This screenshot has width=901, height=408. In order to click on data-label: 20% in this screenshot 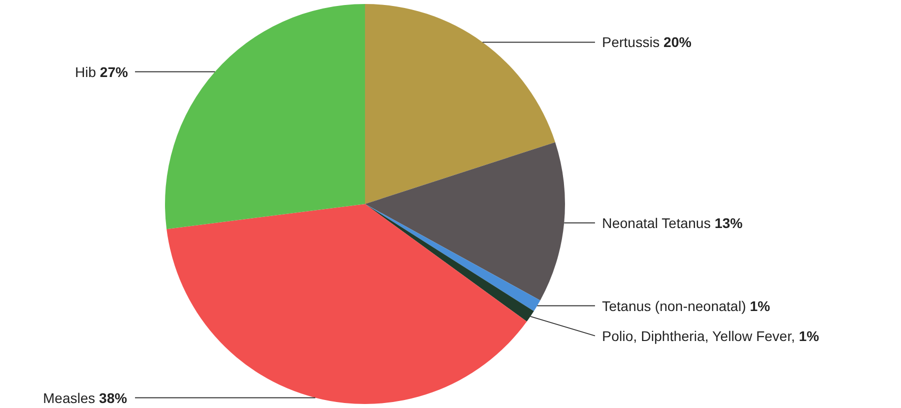, I will do `click(677, 42)`.